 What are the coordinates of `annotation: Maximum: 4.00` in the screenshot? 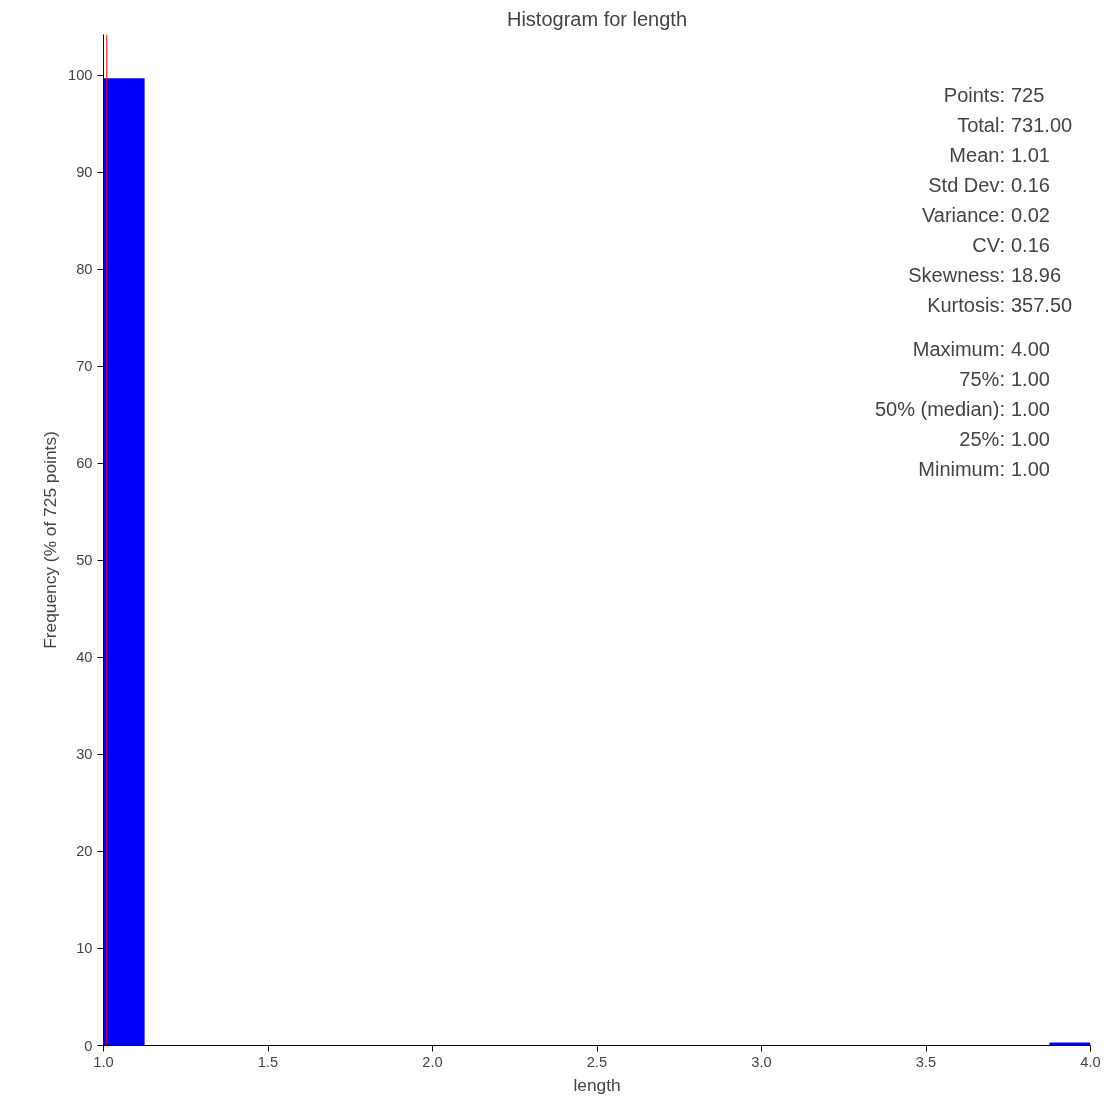 It's located at (981, 348).